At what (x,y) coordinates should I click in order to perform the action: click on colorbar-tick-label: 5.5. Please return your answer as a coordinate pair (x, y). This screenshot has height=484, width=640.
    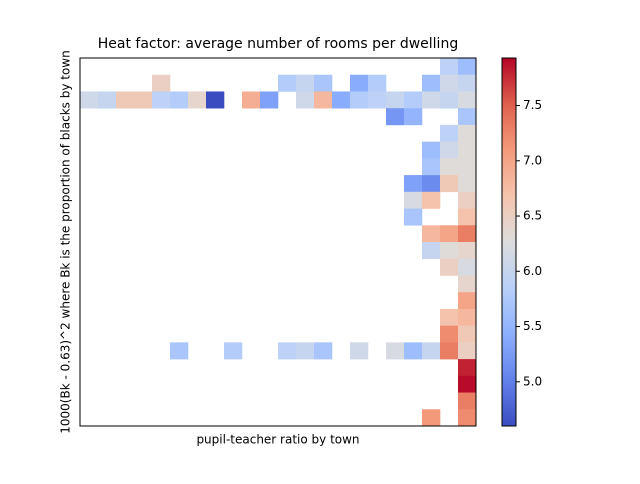
    Looking at the image, I should click on (532, 326).